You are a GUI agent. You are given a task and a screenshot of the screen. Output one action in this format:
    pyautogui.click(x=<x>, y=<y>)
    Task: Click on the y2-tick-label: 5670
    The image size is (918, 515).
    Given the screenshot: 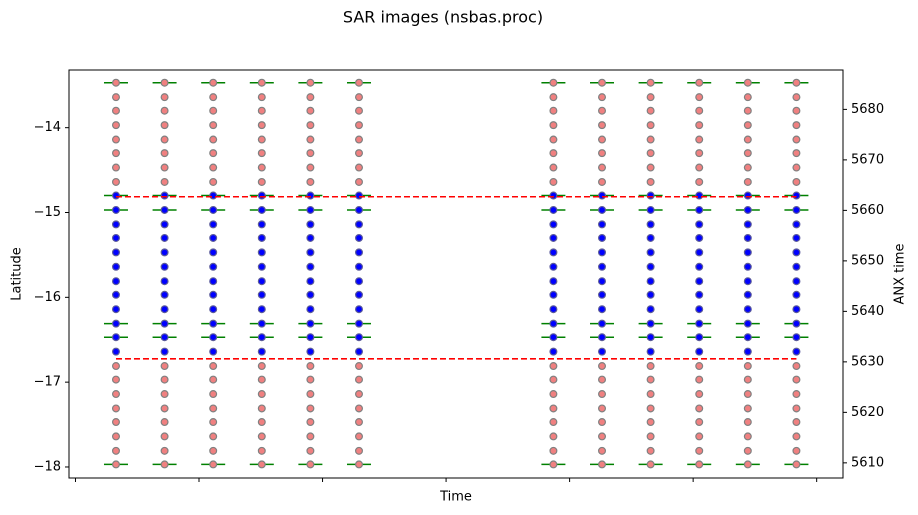 What is the action you would take?
    pyautogui.click(x=867, y=159)
    